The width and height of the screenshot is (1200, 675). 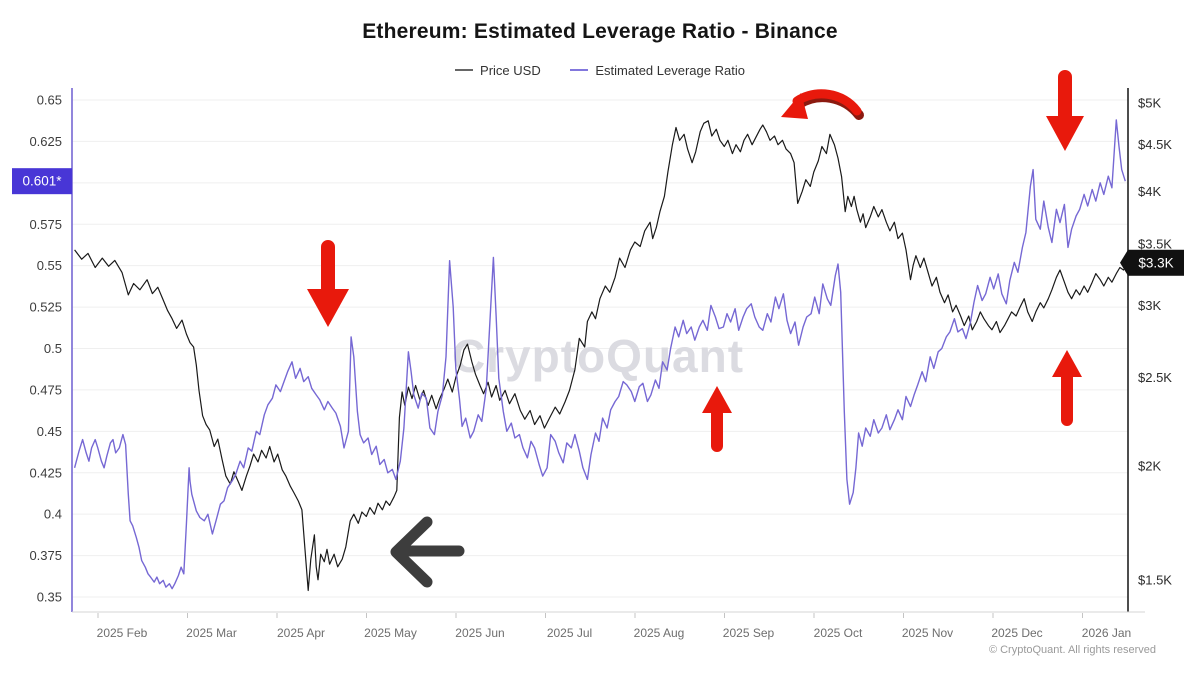 I want to click on legend-item-price: Price USD, so click(x=498, y=70).